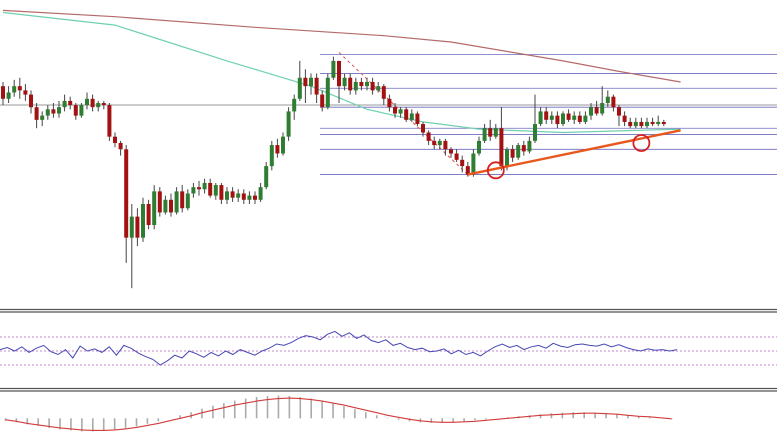  What do you see at coordinates (338, 413) in the screenshot?
I see `macd-panel` at bounding box center [338, 413].